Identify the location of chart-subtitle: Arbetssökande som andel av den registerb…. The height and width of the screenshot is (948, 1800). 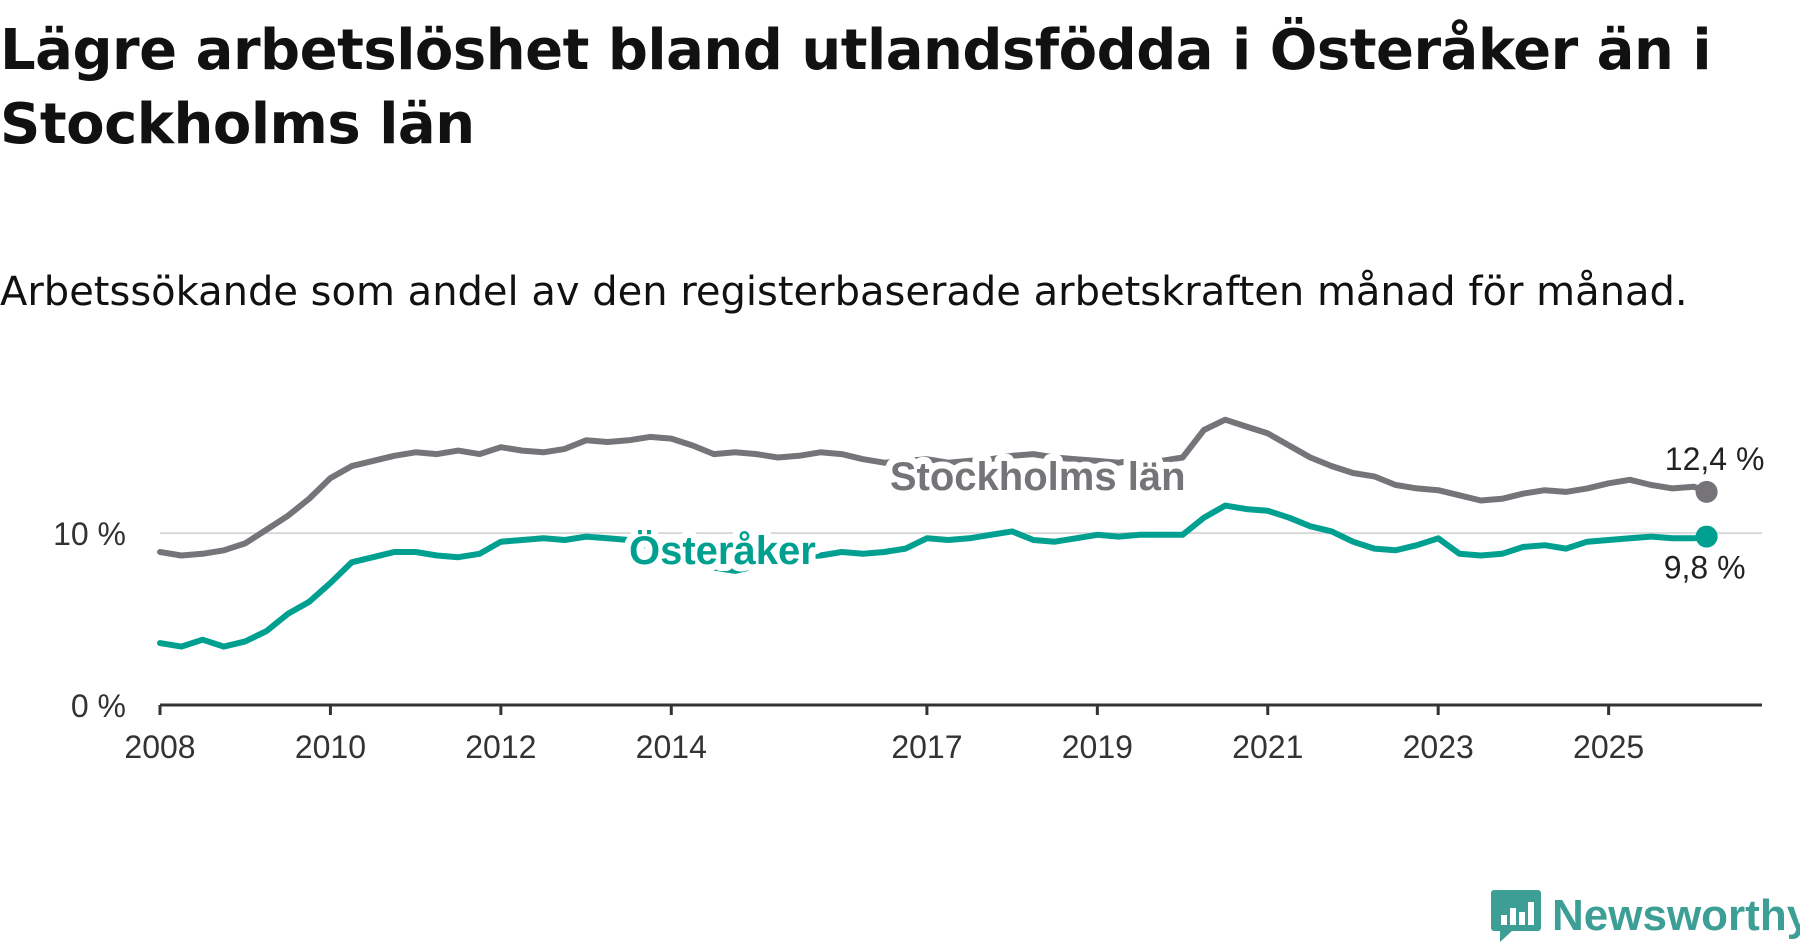
(844, 292).